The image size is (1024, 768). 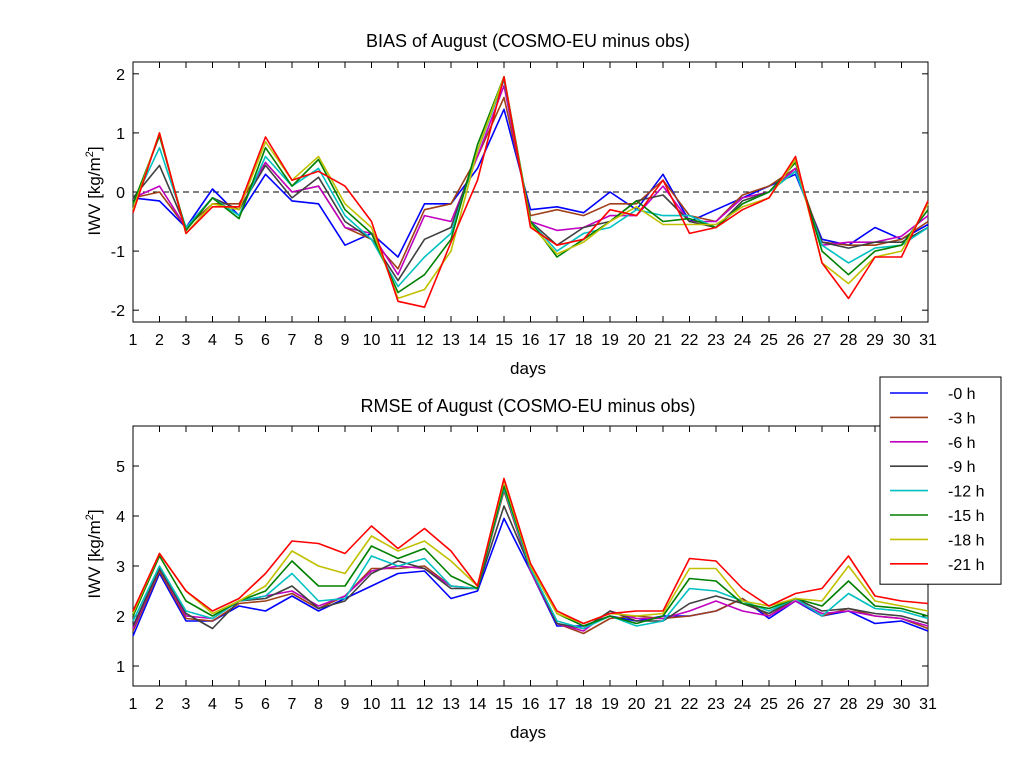 What do you see at coordinates (345, 340) in the screenshot?
I see `bias-x-tick-label: 9` at bounding box center [345, 340].